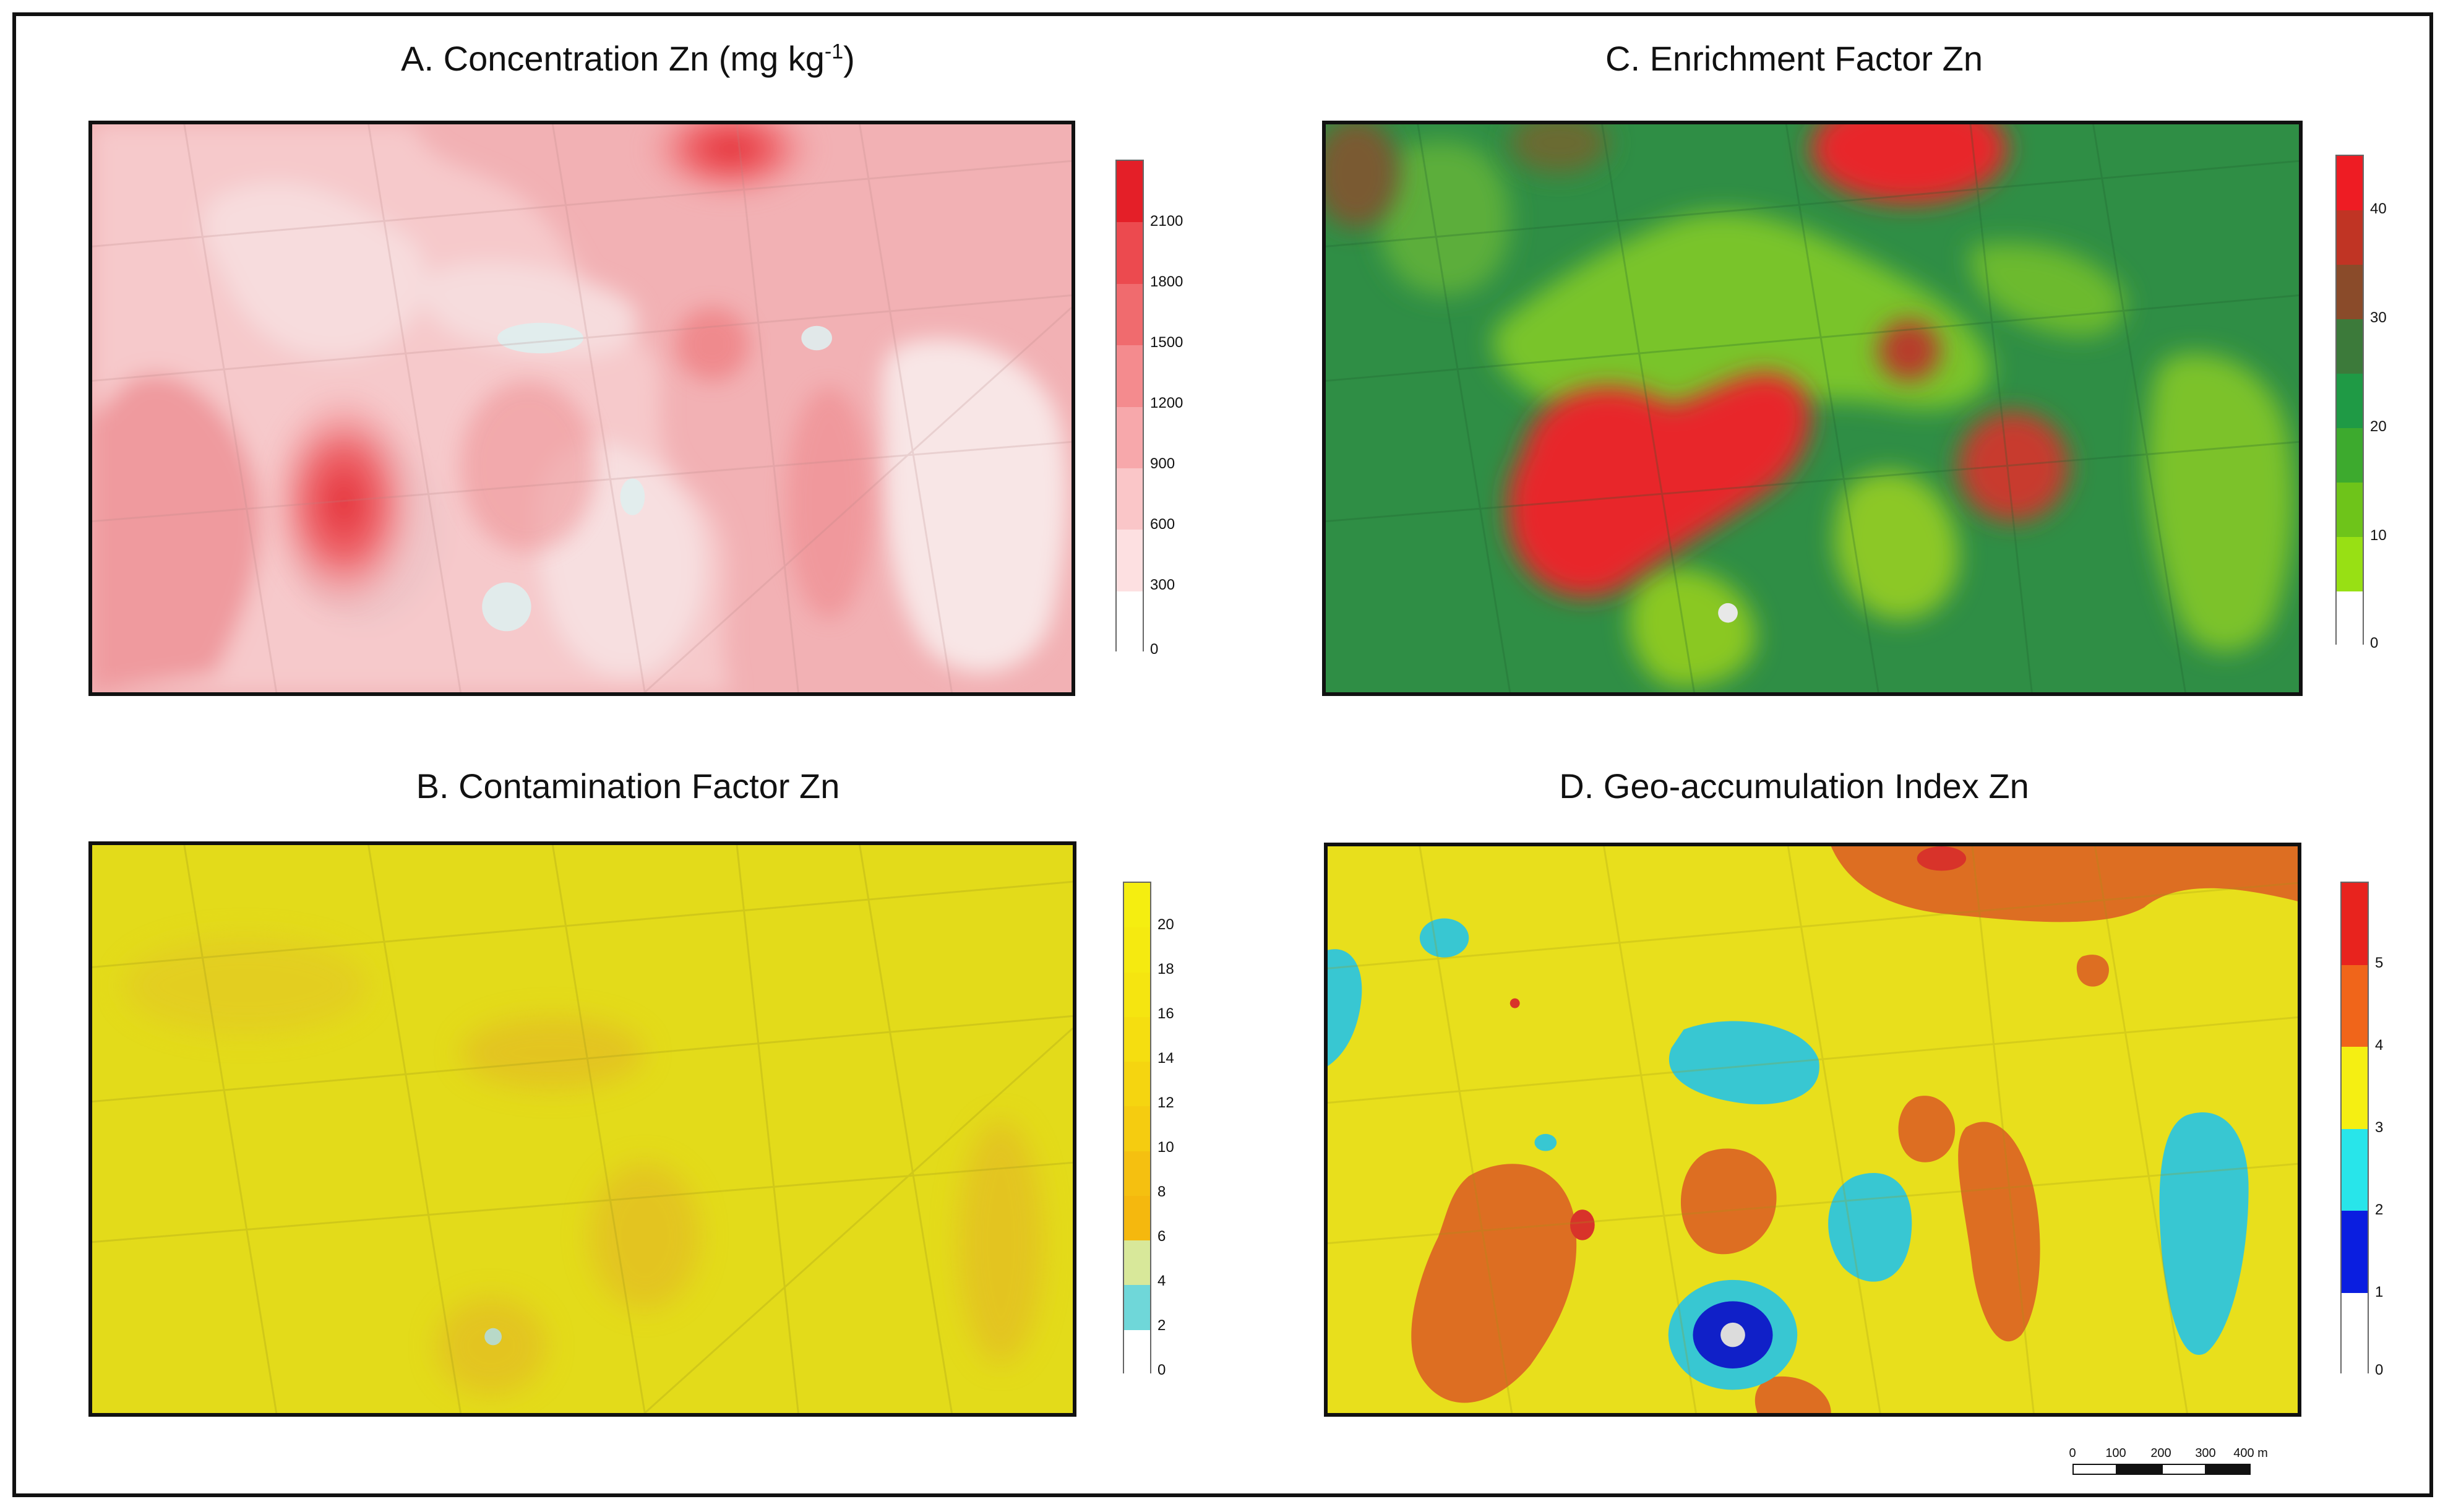 The image size is (2448, 1512). What do you see at coordinates (1161, 1191) in the screenshot?
I see `legend-label: 8` at bounding box center [1161, 1191].